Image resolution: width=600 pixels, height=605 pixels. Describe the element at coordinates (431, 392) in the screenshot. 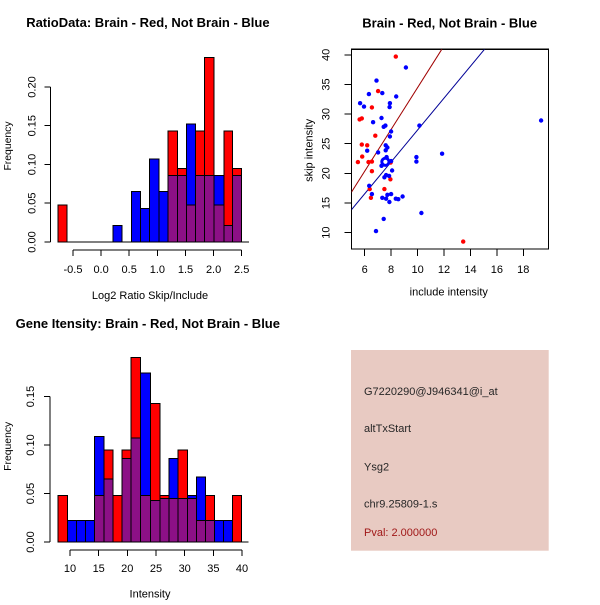

I see `svg-text: G7220290@J946341@i_at` at that location.